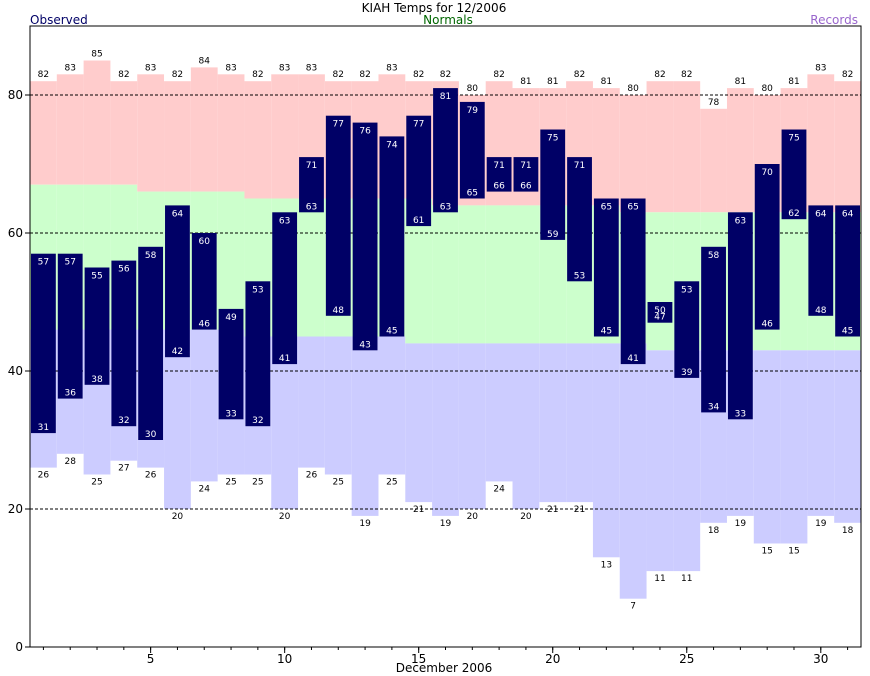 This screenshot has height=676, width=870. What do you see at coordinates (660, 311) in the screenshot?
I see `observed-high-label: 50` at bounding box center [660, 311].